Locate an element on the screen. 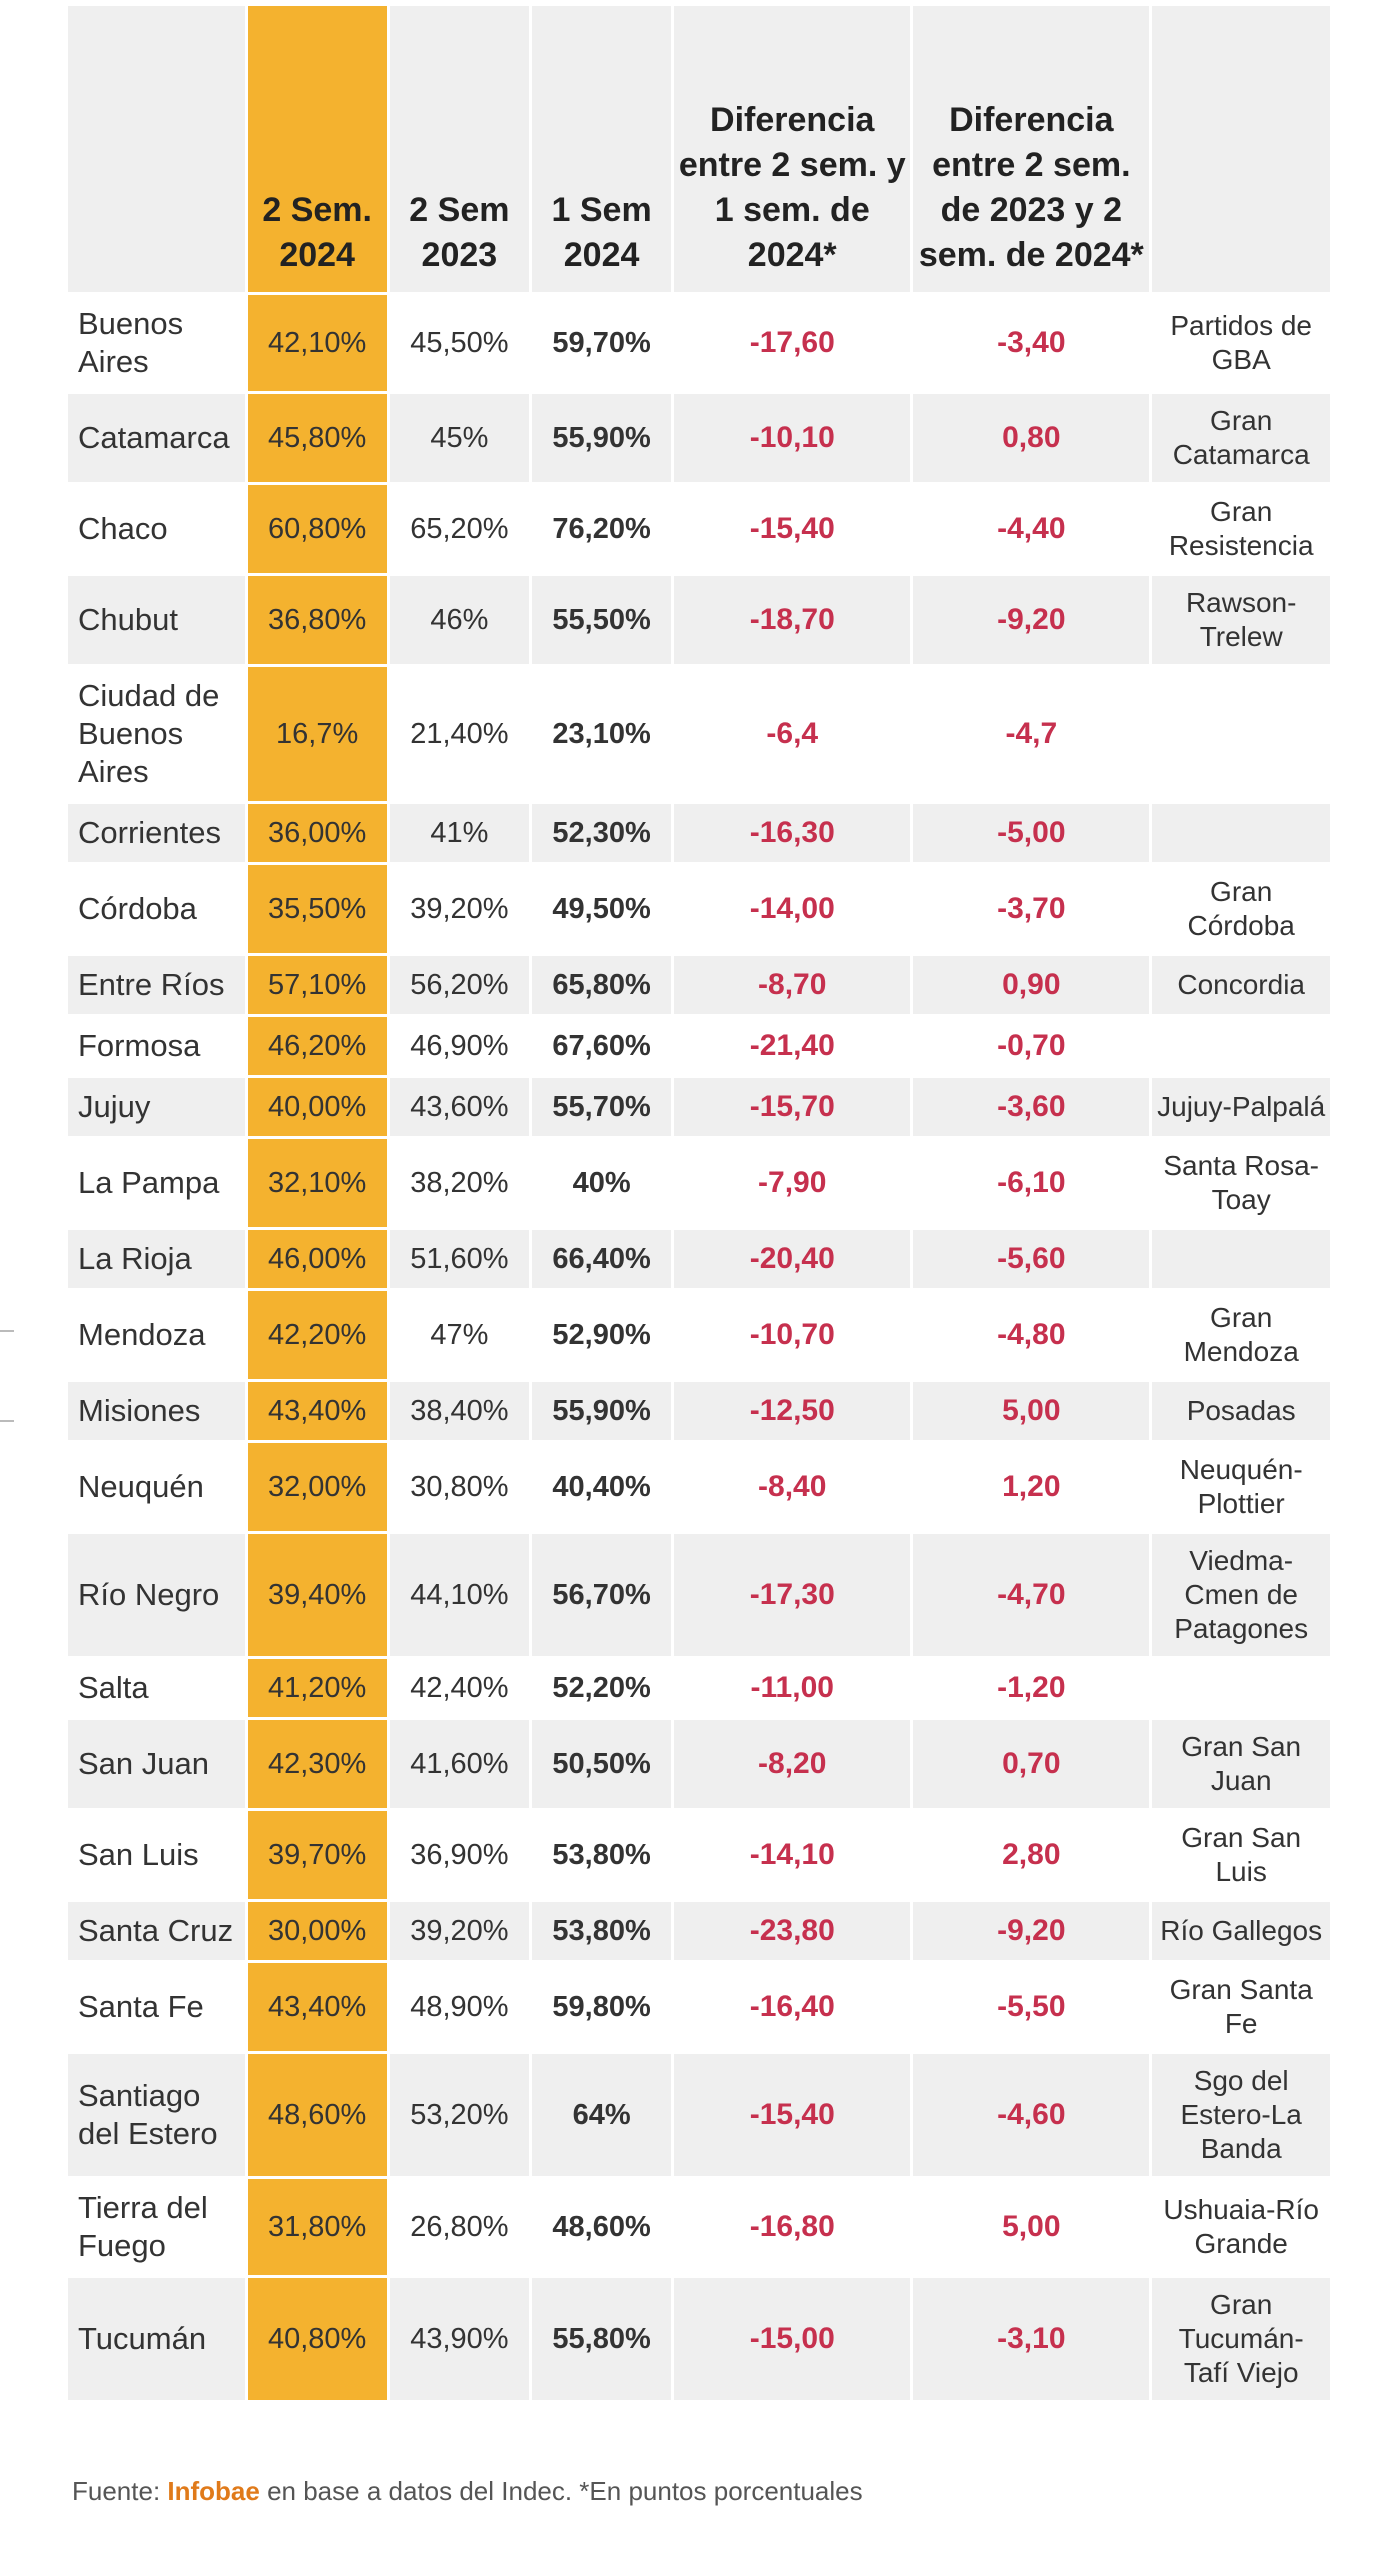 This screenshot has width=1383, height=2560. diff-semesters-cell: -12,50 is located at coordinates (792, 1411).